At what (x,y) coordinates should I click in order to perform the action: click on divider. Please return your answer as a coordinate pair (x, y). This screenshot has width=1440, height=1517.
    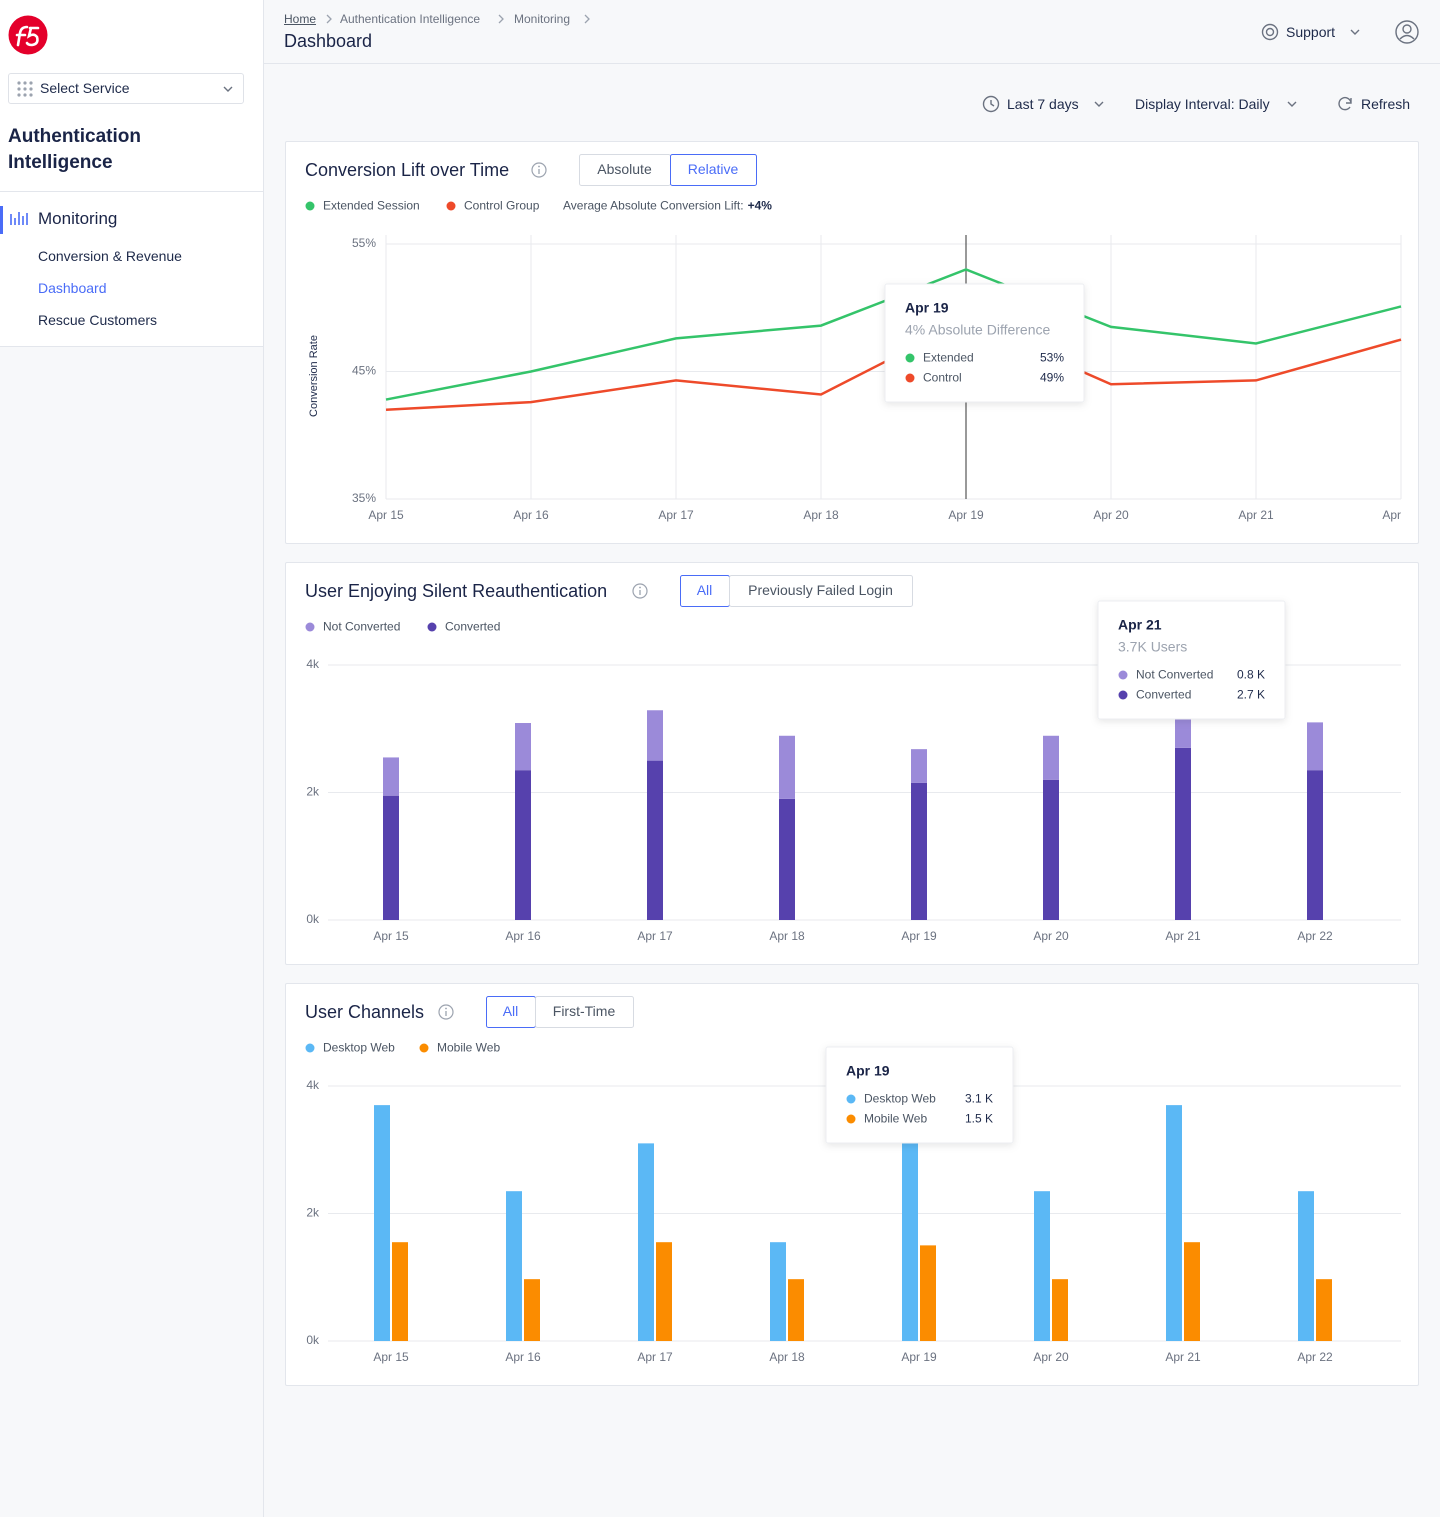
    Looking at the image, I should click on (131, 191).